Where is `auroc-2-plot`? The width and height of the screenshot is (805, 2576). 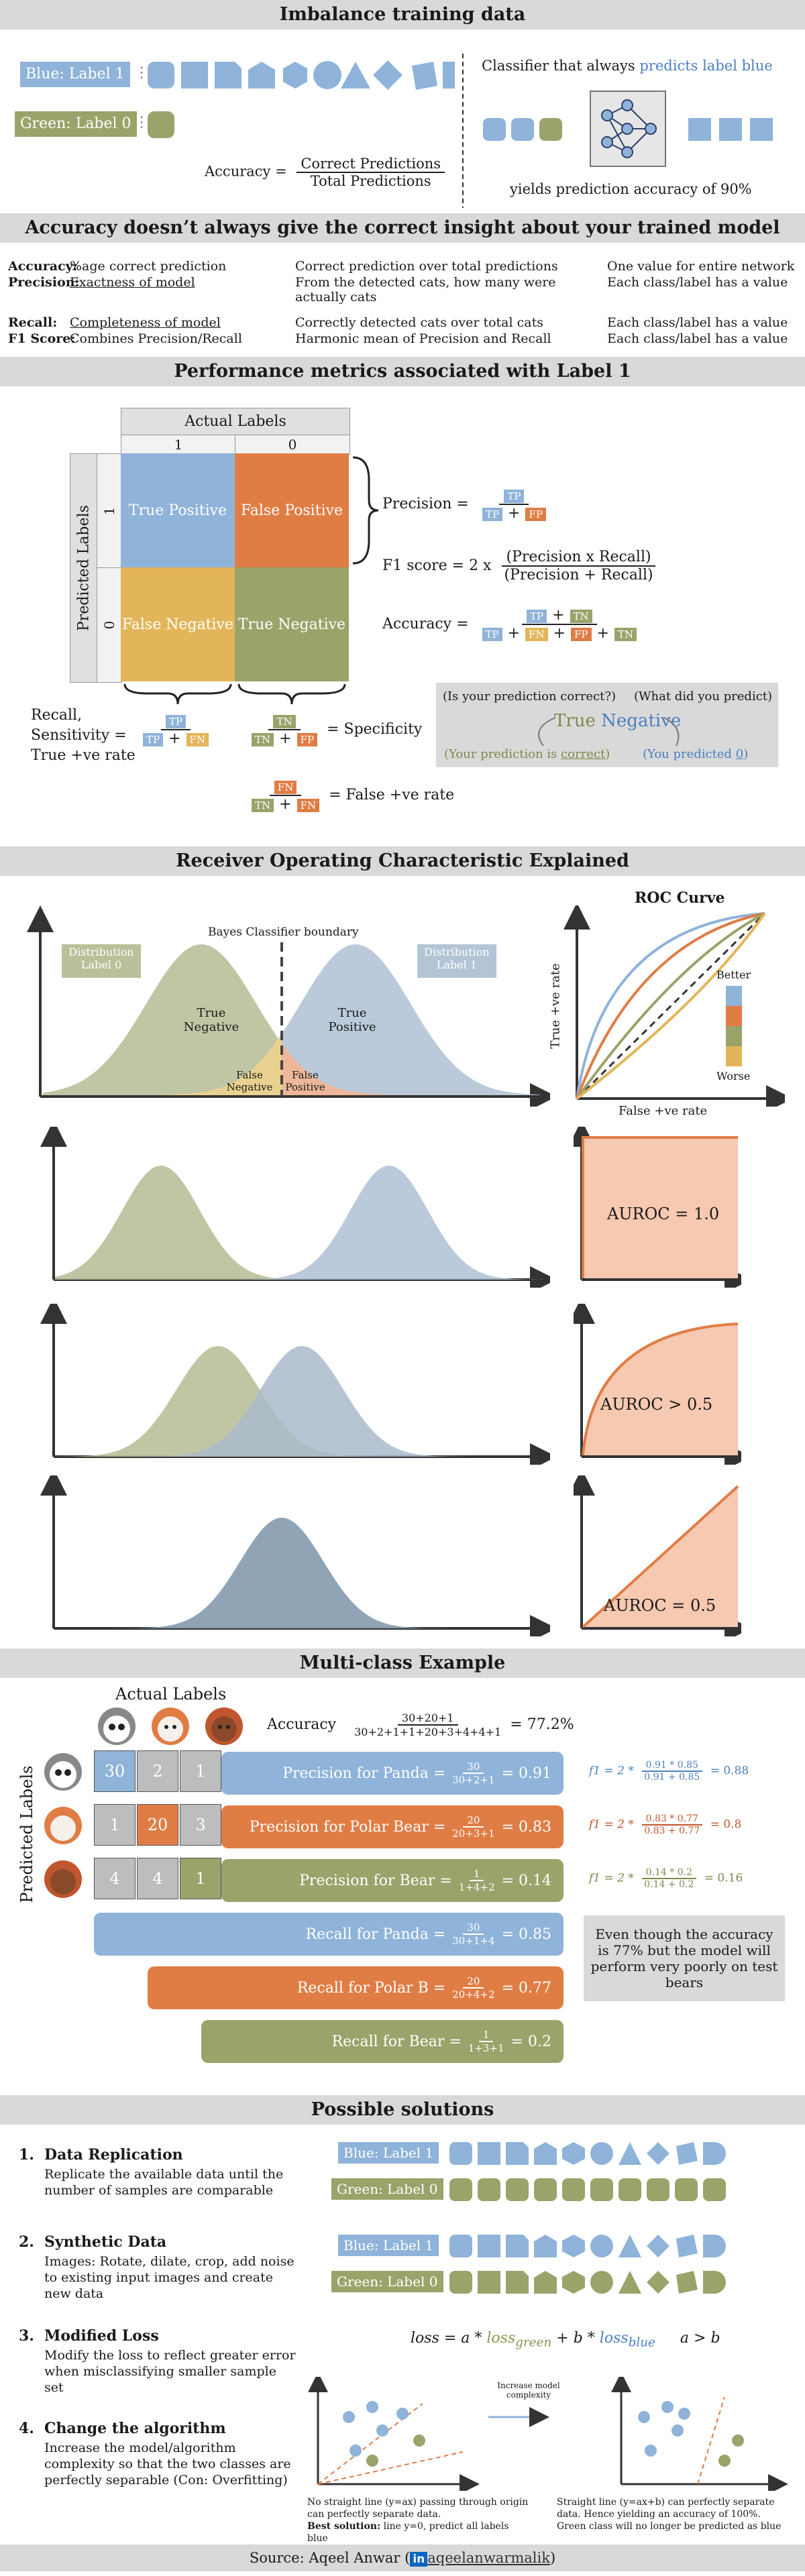
auroc-2-plot is located at coordinates (657, 1384).